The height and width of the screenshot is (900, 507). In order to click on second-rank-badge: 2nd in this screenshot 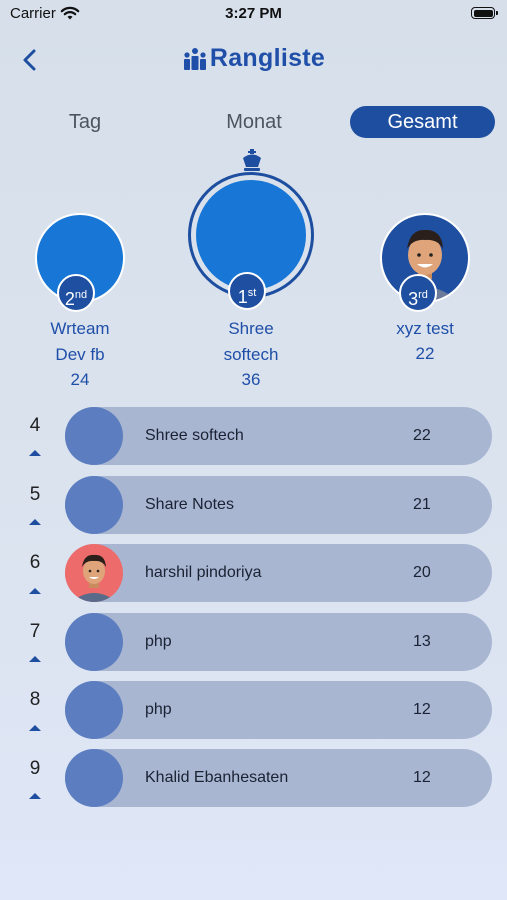, I will do `click(76, 293)`.